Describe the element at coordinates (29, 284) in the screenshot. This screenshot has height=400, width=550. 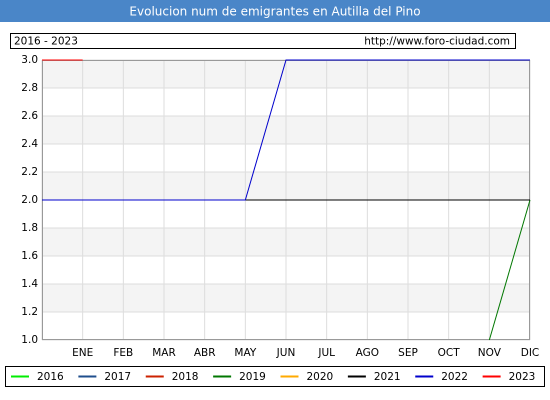
I see `y-tick-label: 1.4` at that location.